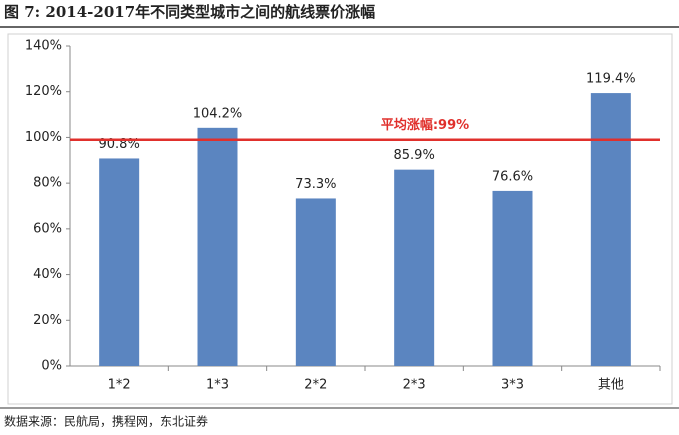  Describe the element at coordinates (47, 274) in the screenshot. I see `y-tick-label: 40%` at that location.